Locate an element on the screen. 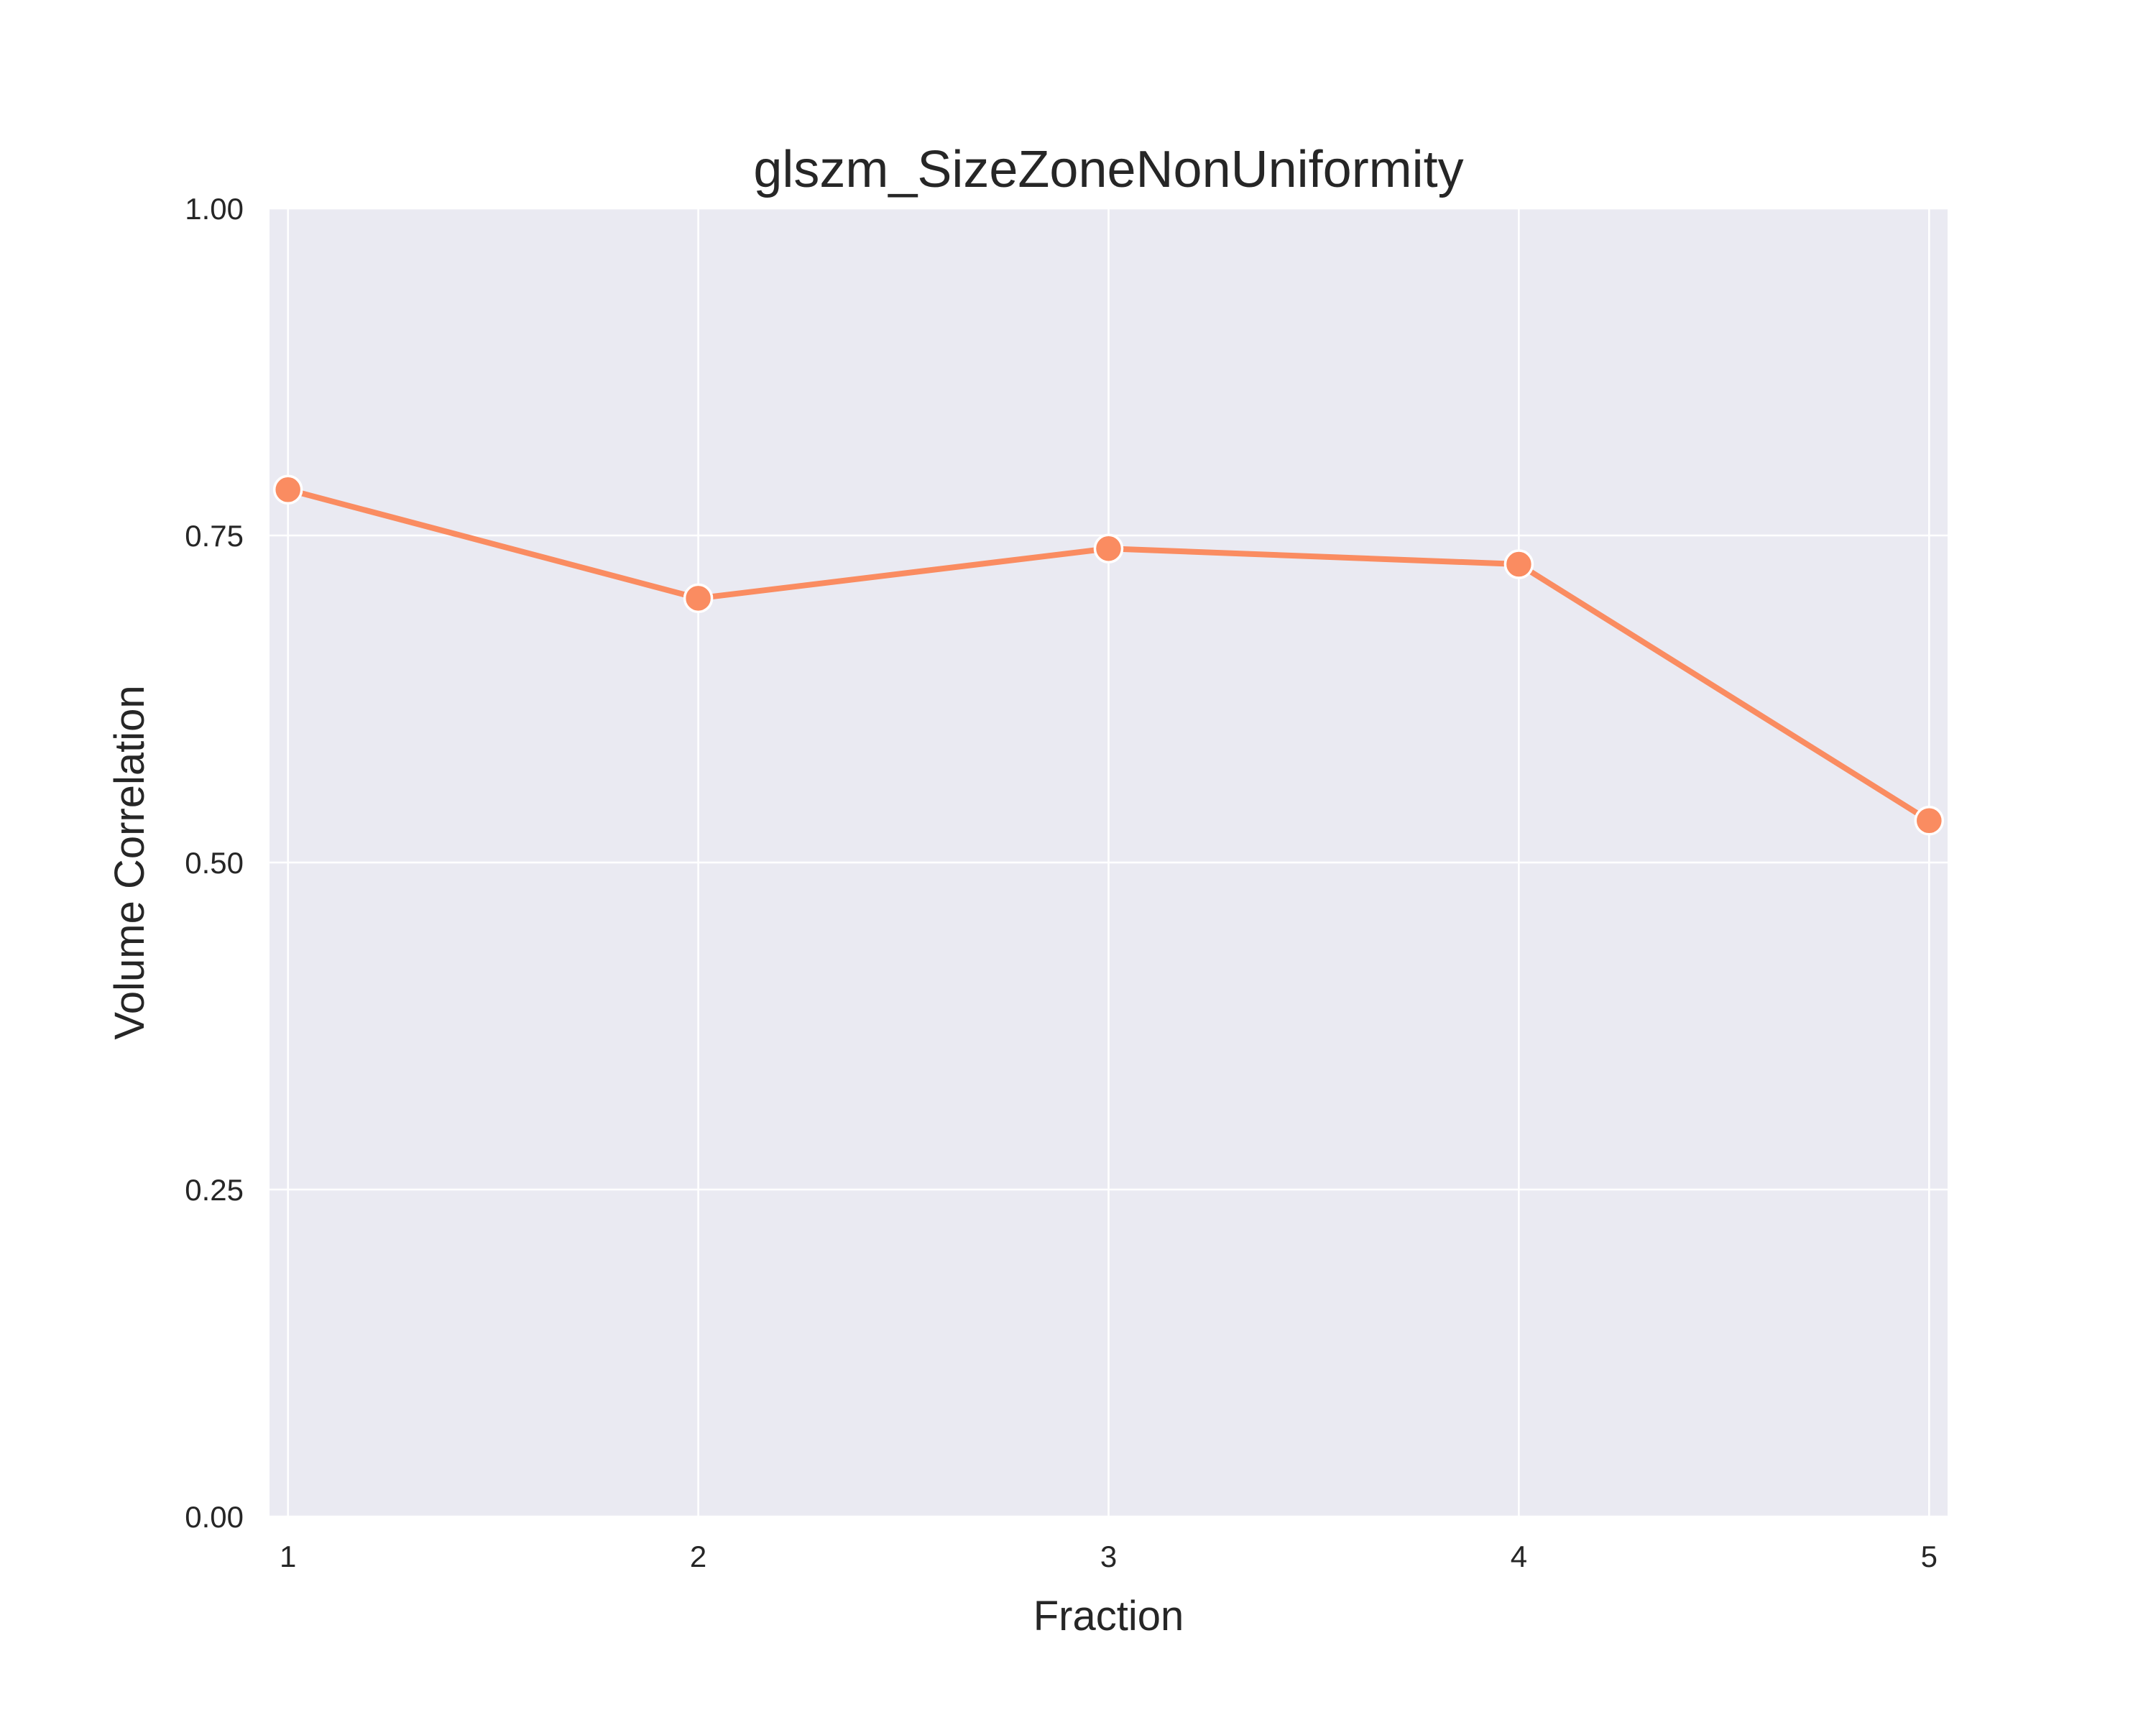 The width and height of the screenshot is (2156, 1725). y-tick-label: 0.75 is located at coordinates (214, 536).